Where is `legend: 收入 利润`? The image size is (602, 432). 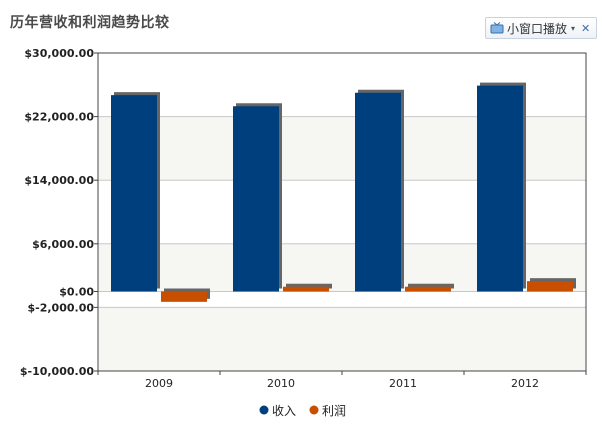 legend: 收入 利润 is located at coordinates (302, 411).